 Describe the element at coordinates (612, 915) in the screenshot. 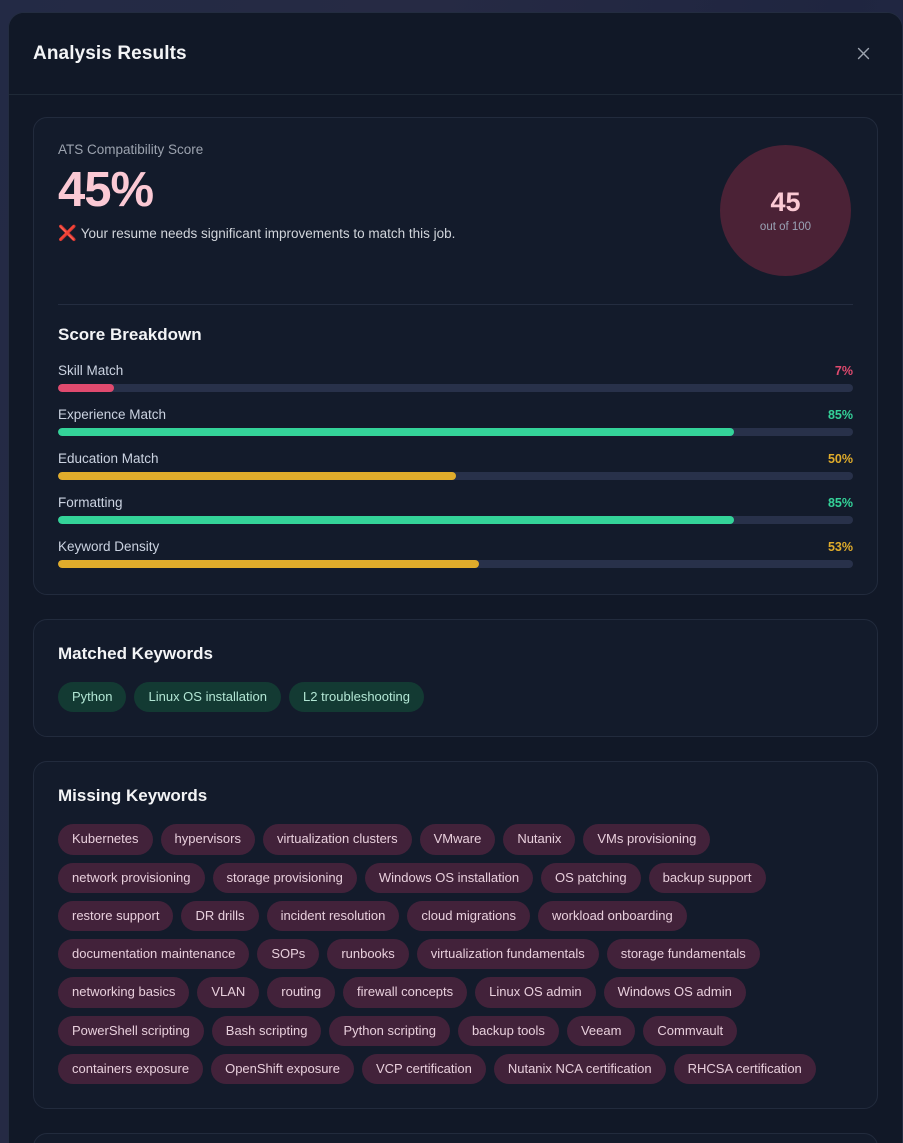

I see `missing-keyword-chip: workload onboarding` at that location.